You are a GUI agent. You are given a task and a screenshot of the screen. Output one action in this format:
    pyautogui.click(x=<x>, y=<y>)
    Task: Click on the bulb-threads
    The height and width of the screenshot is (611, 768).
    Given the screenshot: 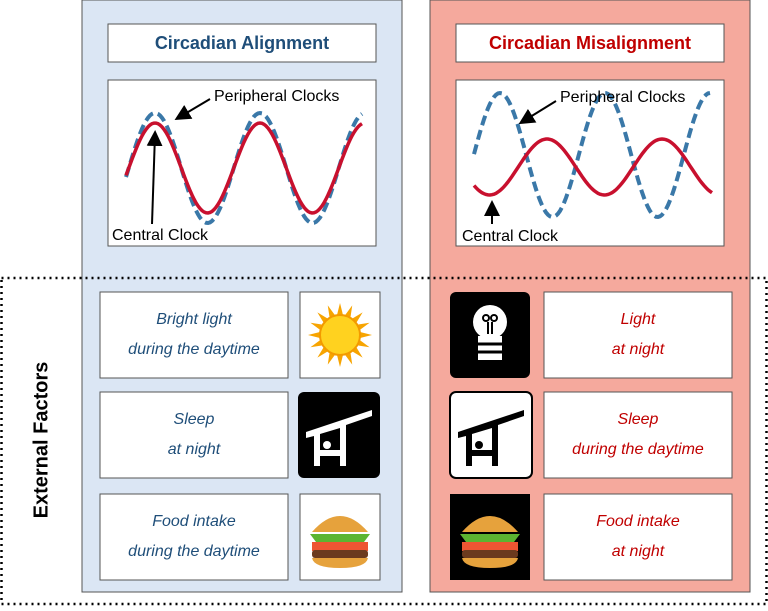 What is the action you would take?
    pyautogui.click(x=490, y=348)
    